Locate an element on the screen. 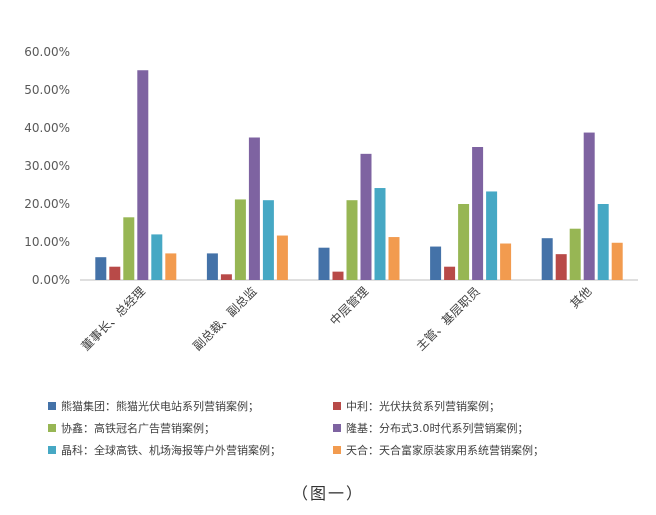 The image size is (656, 515). y-tick-label: 10.00% is located at coordinates (47, 242).